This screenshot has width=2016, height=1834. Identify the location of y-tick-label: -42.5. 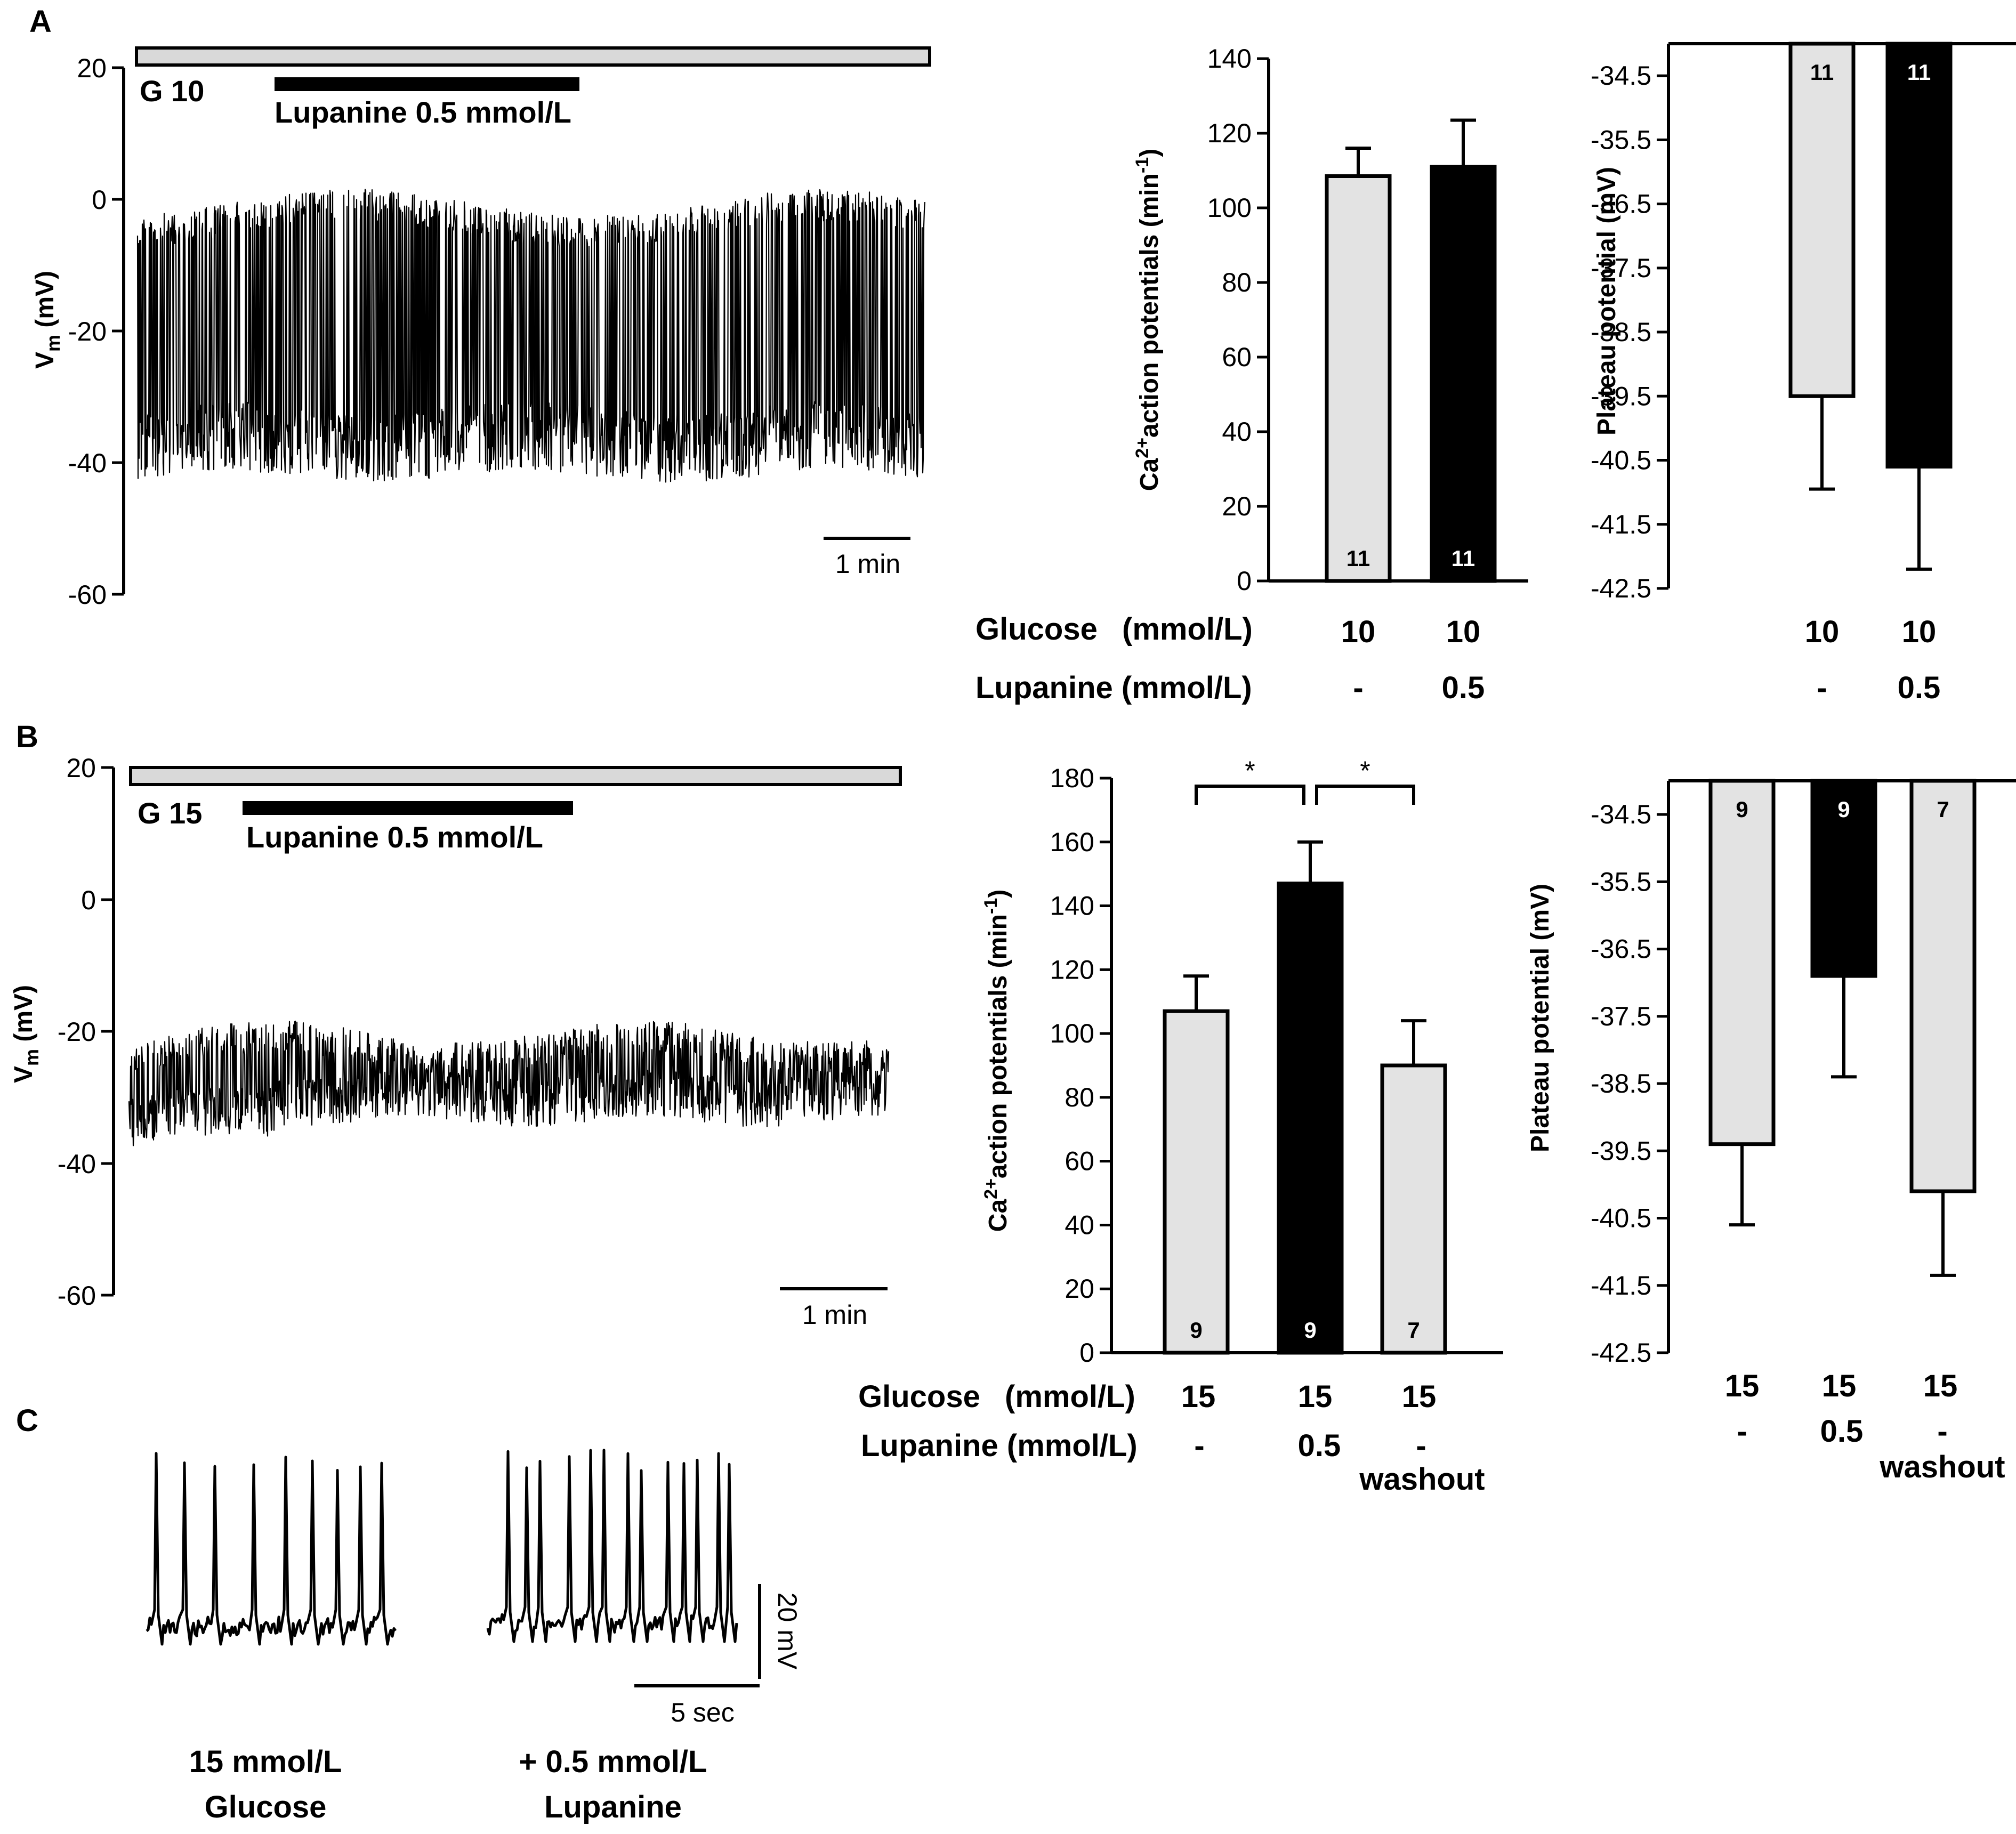
(1621, 588).